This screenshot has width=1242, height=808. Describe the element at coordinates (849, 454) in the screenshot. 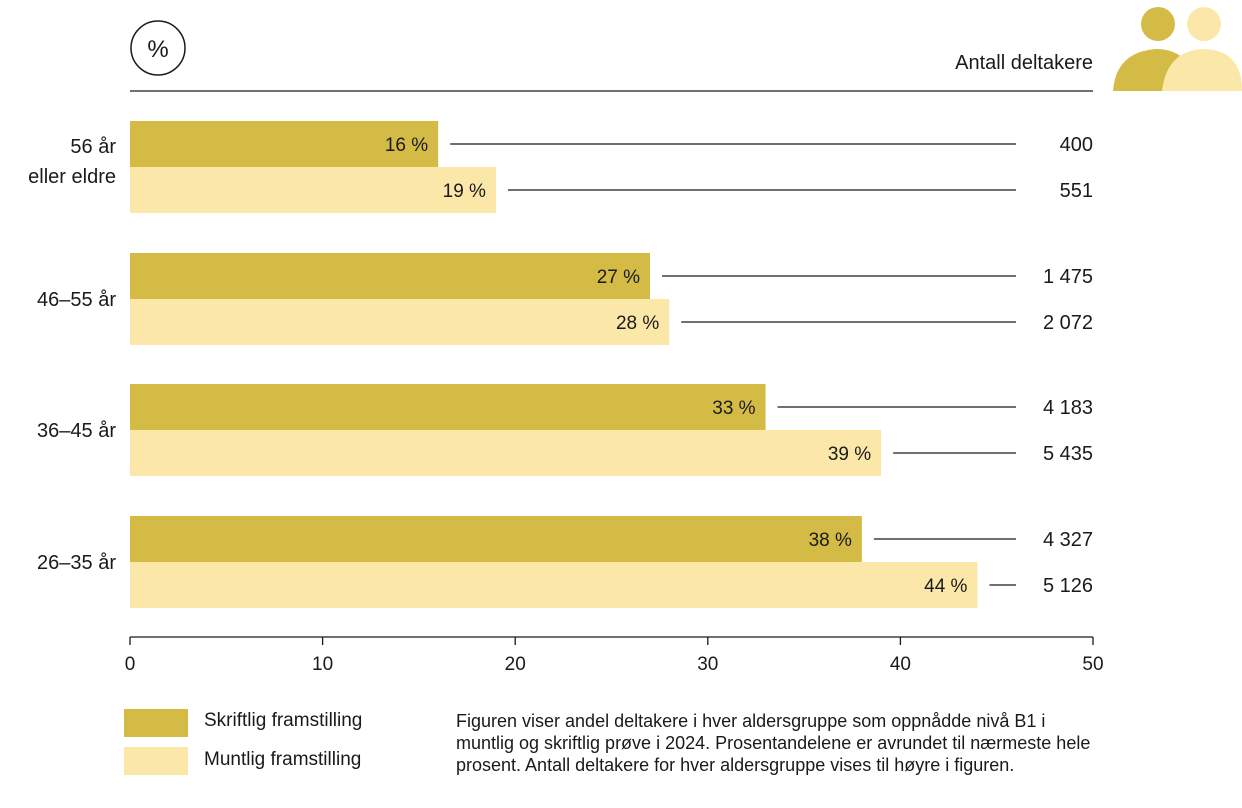

I see `bar-value-label: 39 %` at that location.